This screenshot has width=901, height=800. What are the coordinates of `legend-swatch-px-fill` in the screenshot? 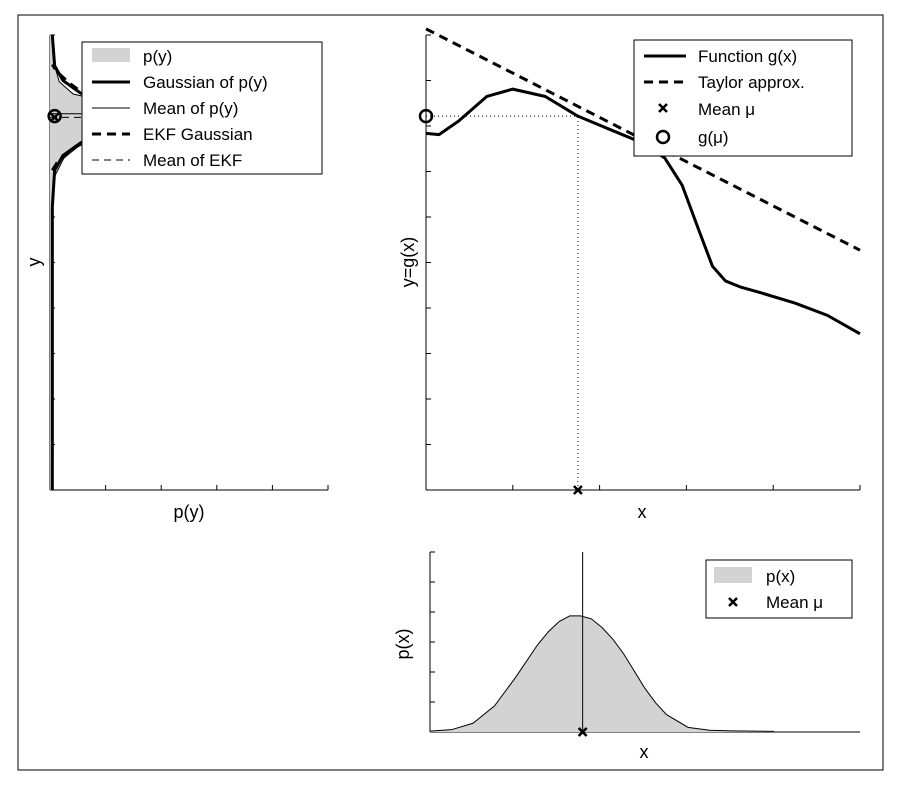 It's located at (733, 575).